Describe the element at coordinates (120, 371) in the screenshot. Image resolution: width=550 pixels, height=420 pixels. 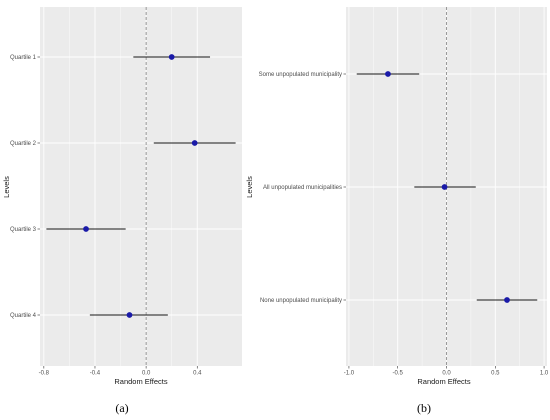
I see `panel-a-x-tick-labels: -0.8 -0.4 0.0 0.4` at that location.